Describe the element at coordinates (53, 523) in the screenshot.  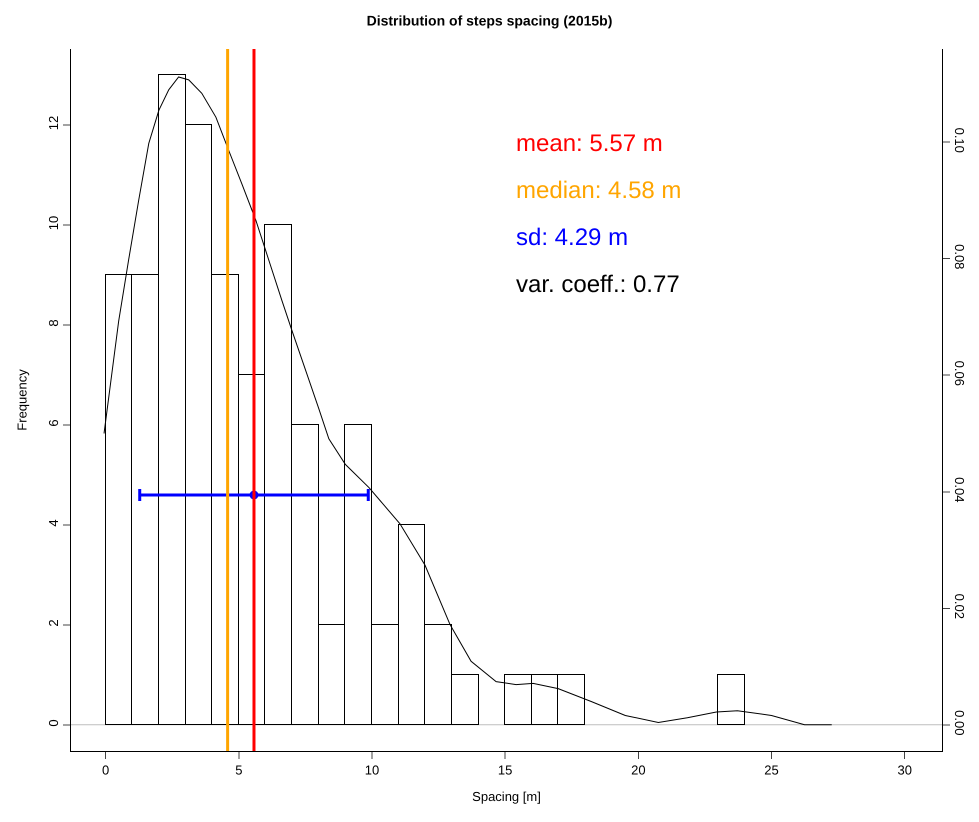
I see `y-tick-label: 4` at that location.